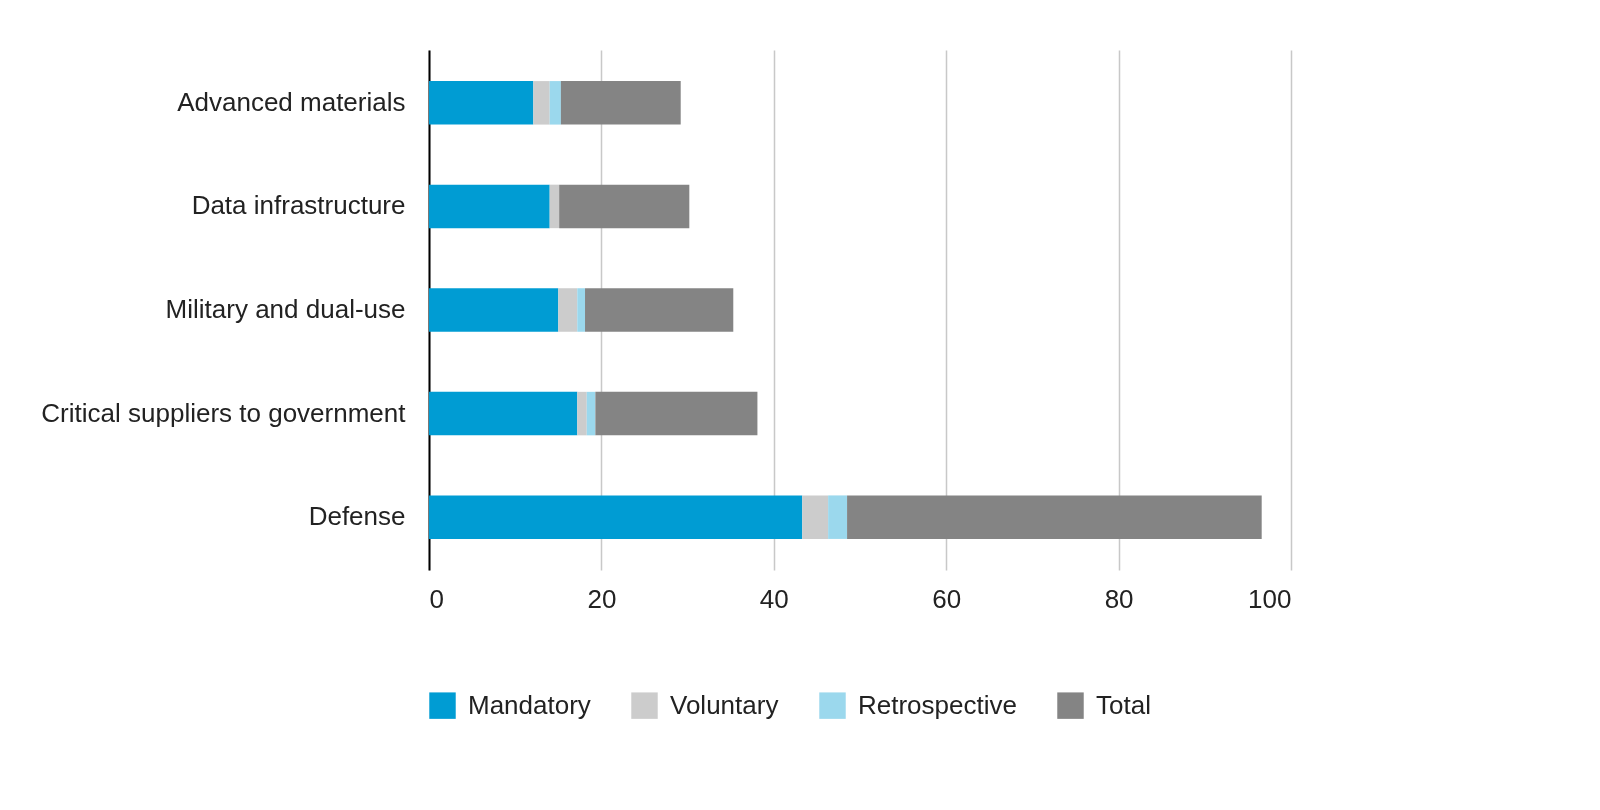 The image size is (1600, 810). Describe the element at coordinates (937, 704) in the screenshot. I see `legend-label: Retrospective` at that location.